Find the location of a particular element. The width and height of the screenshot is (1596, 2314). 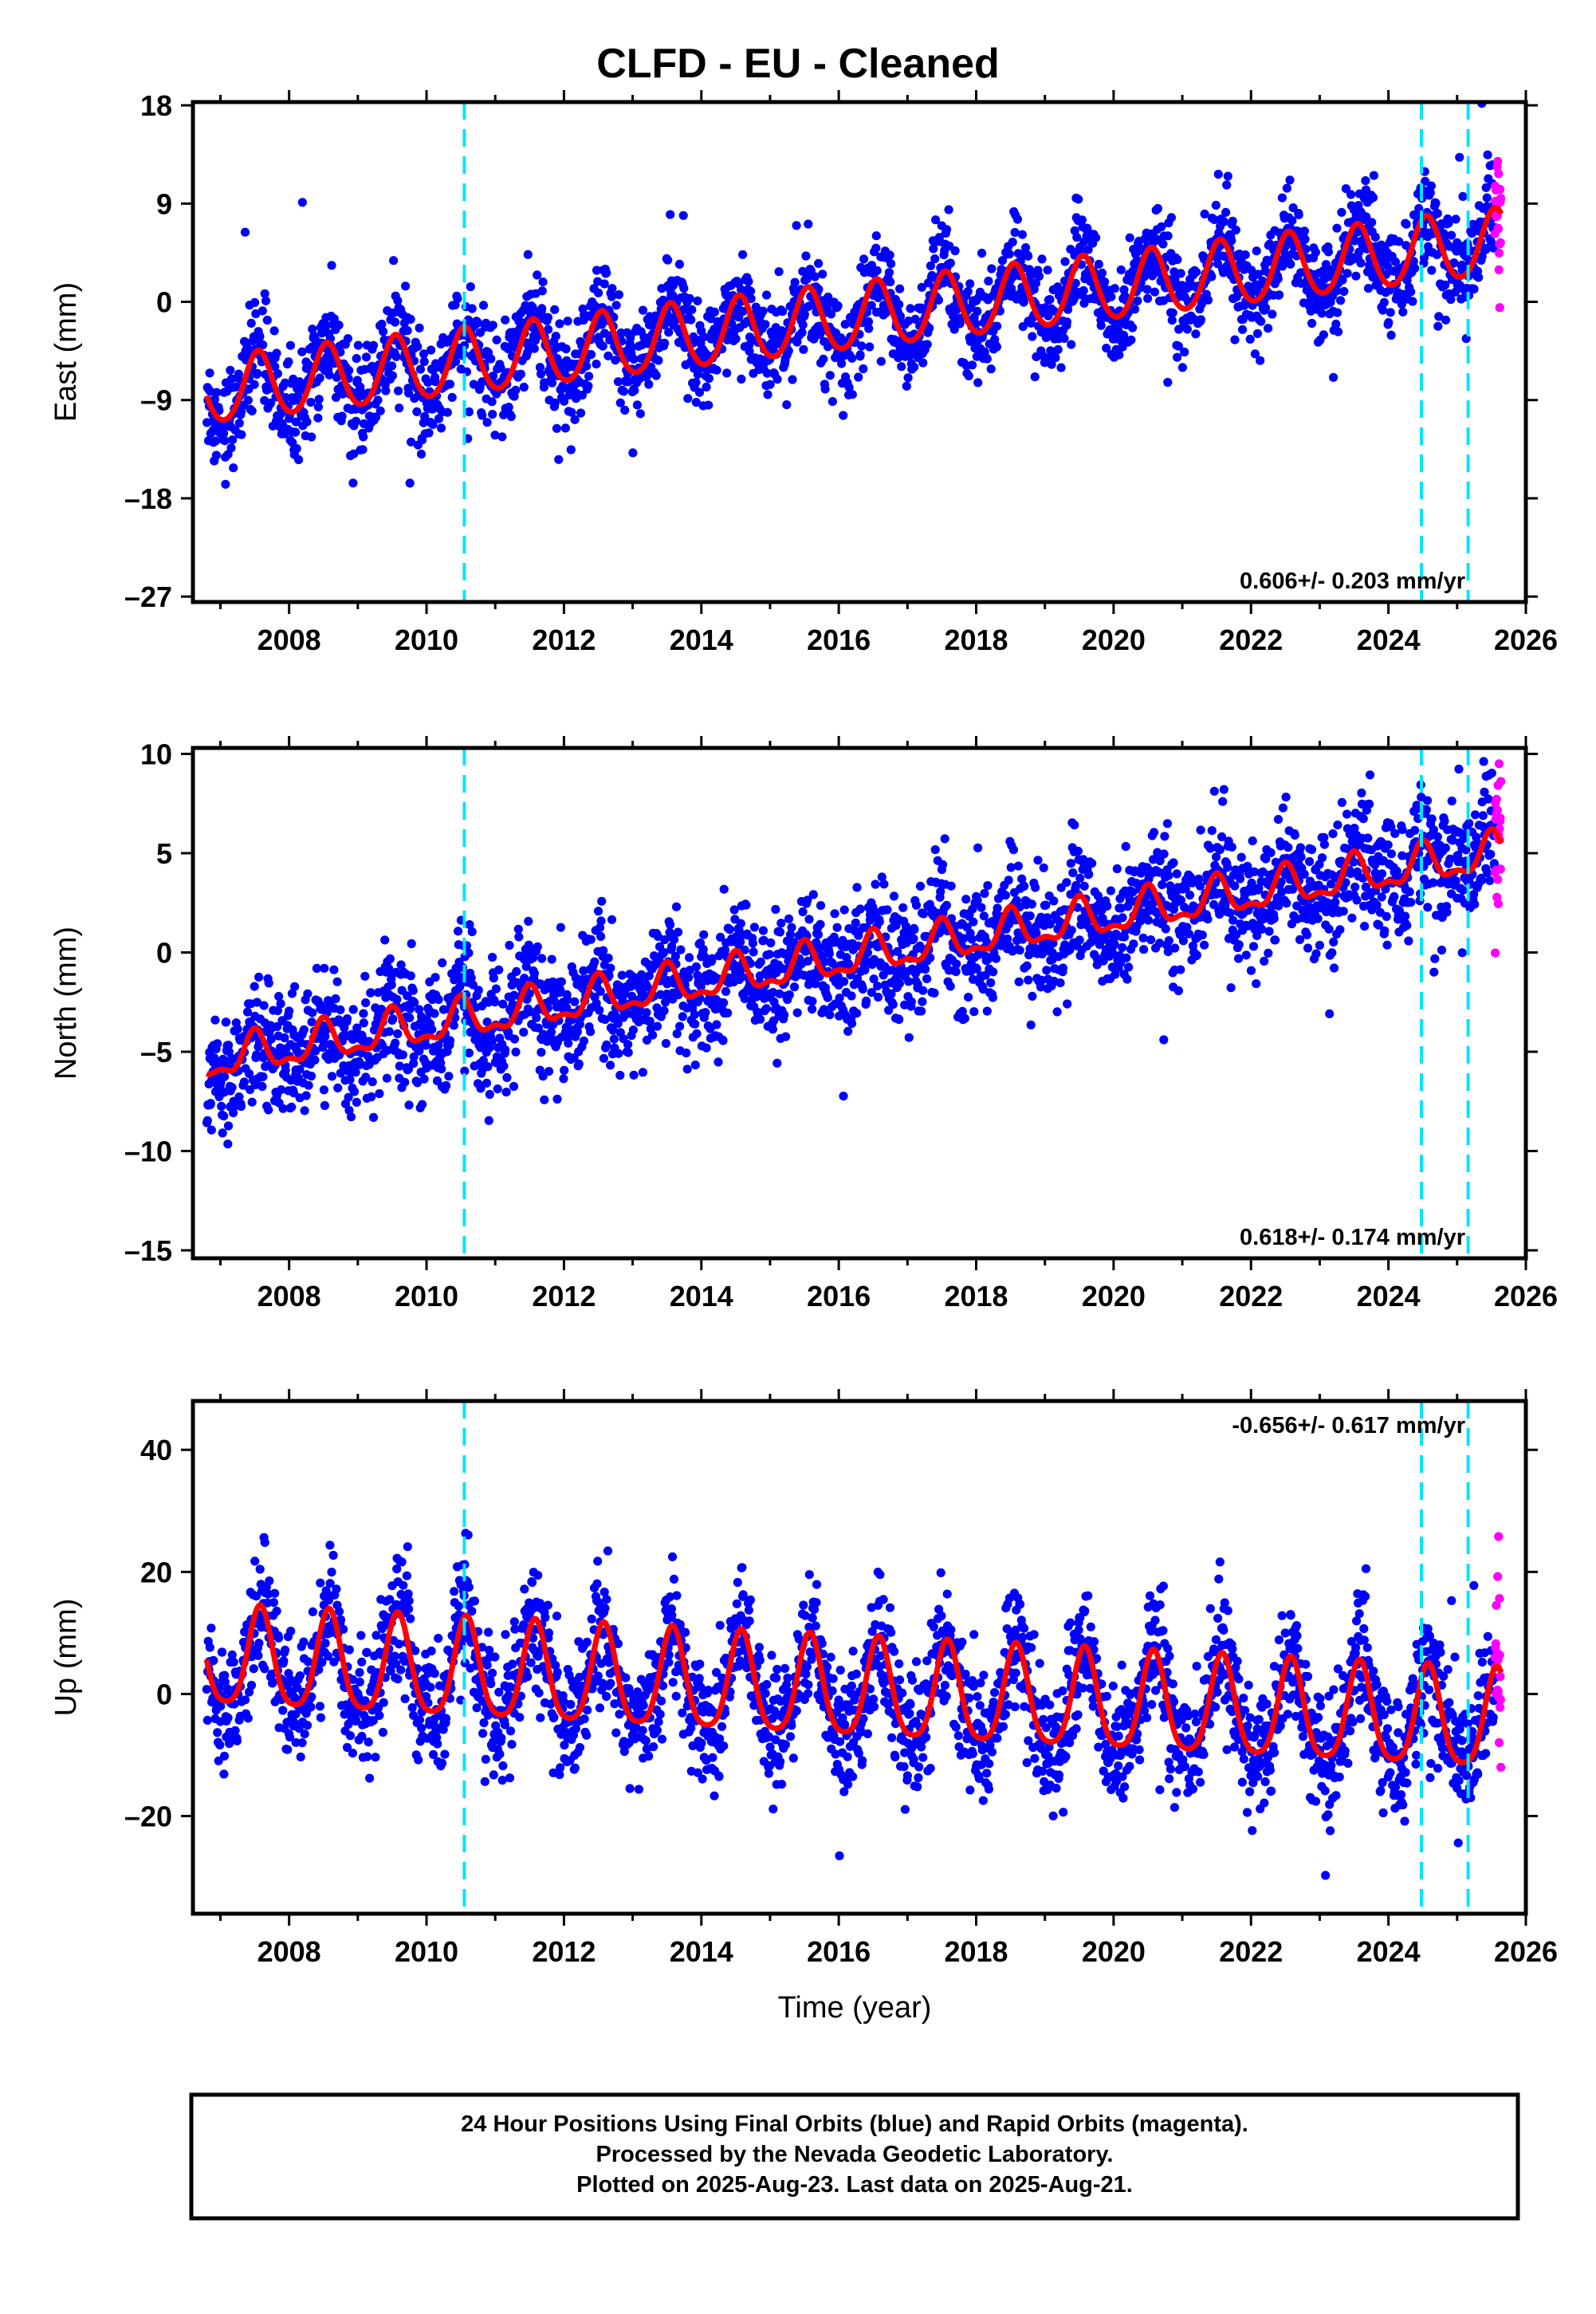

east-rapid-point is located at coordinates (1498, 161).